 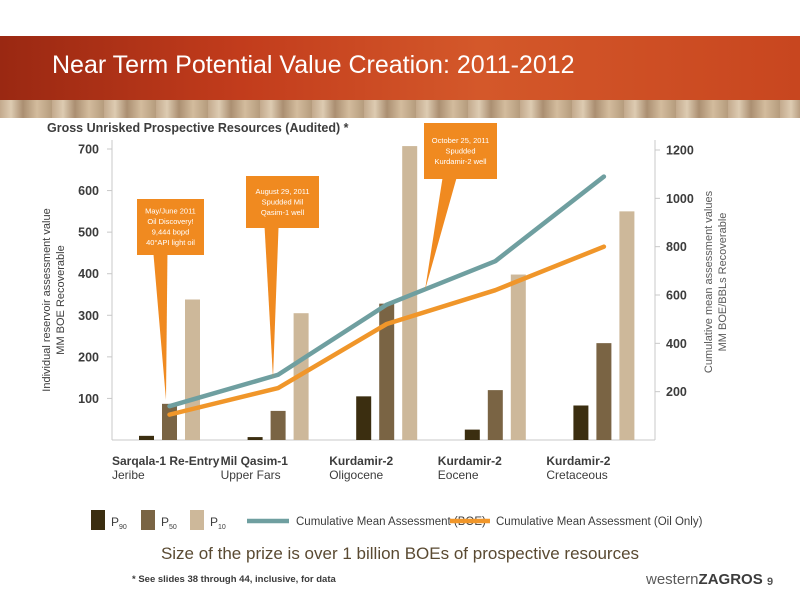 I want to click on right-tick-label: 1000, so click(x=680, y=199).